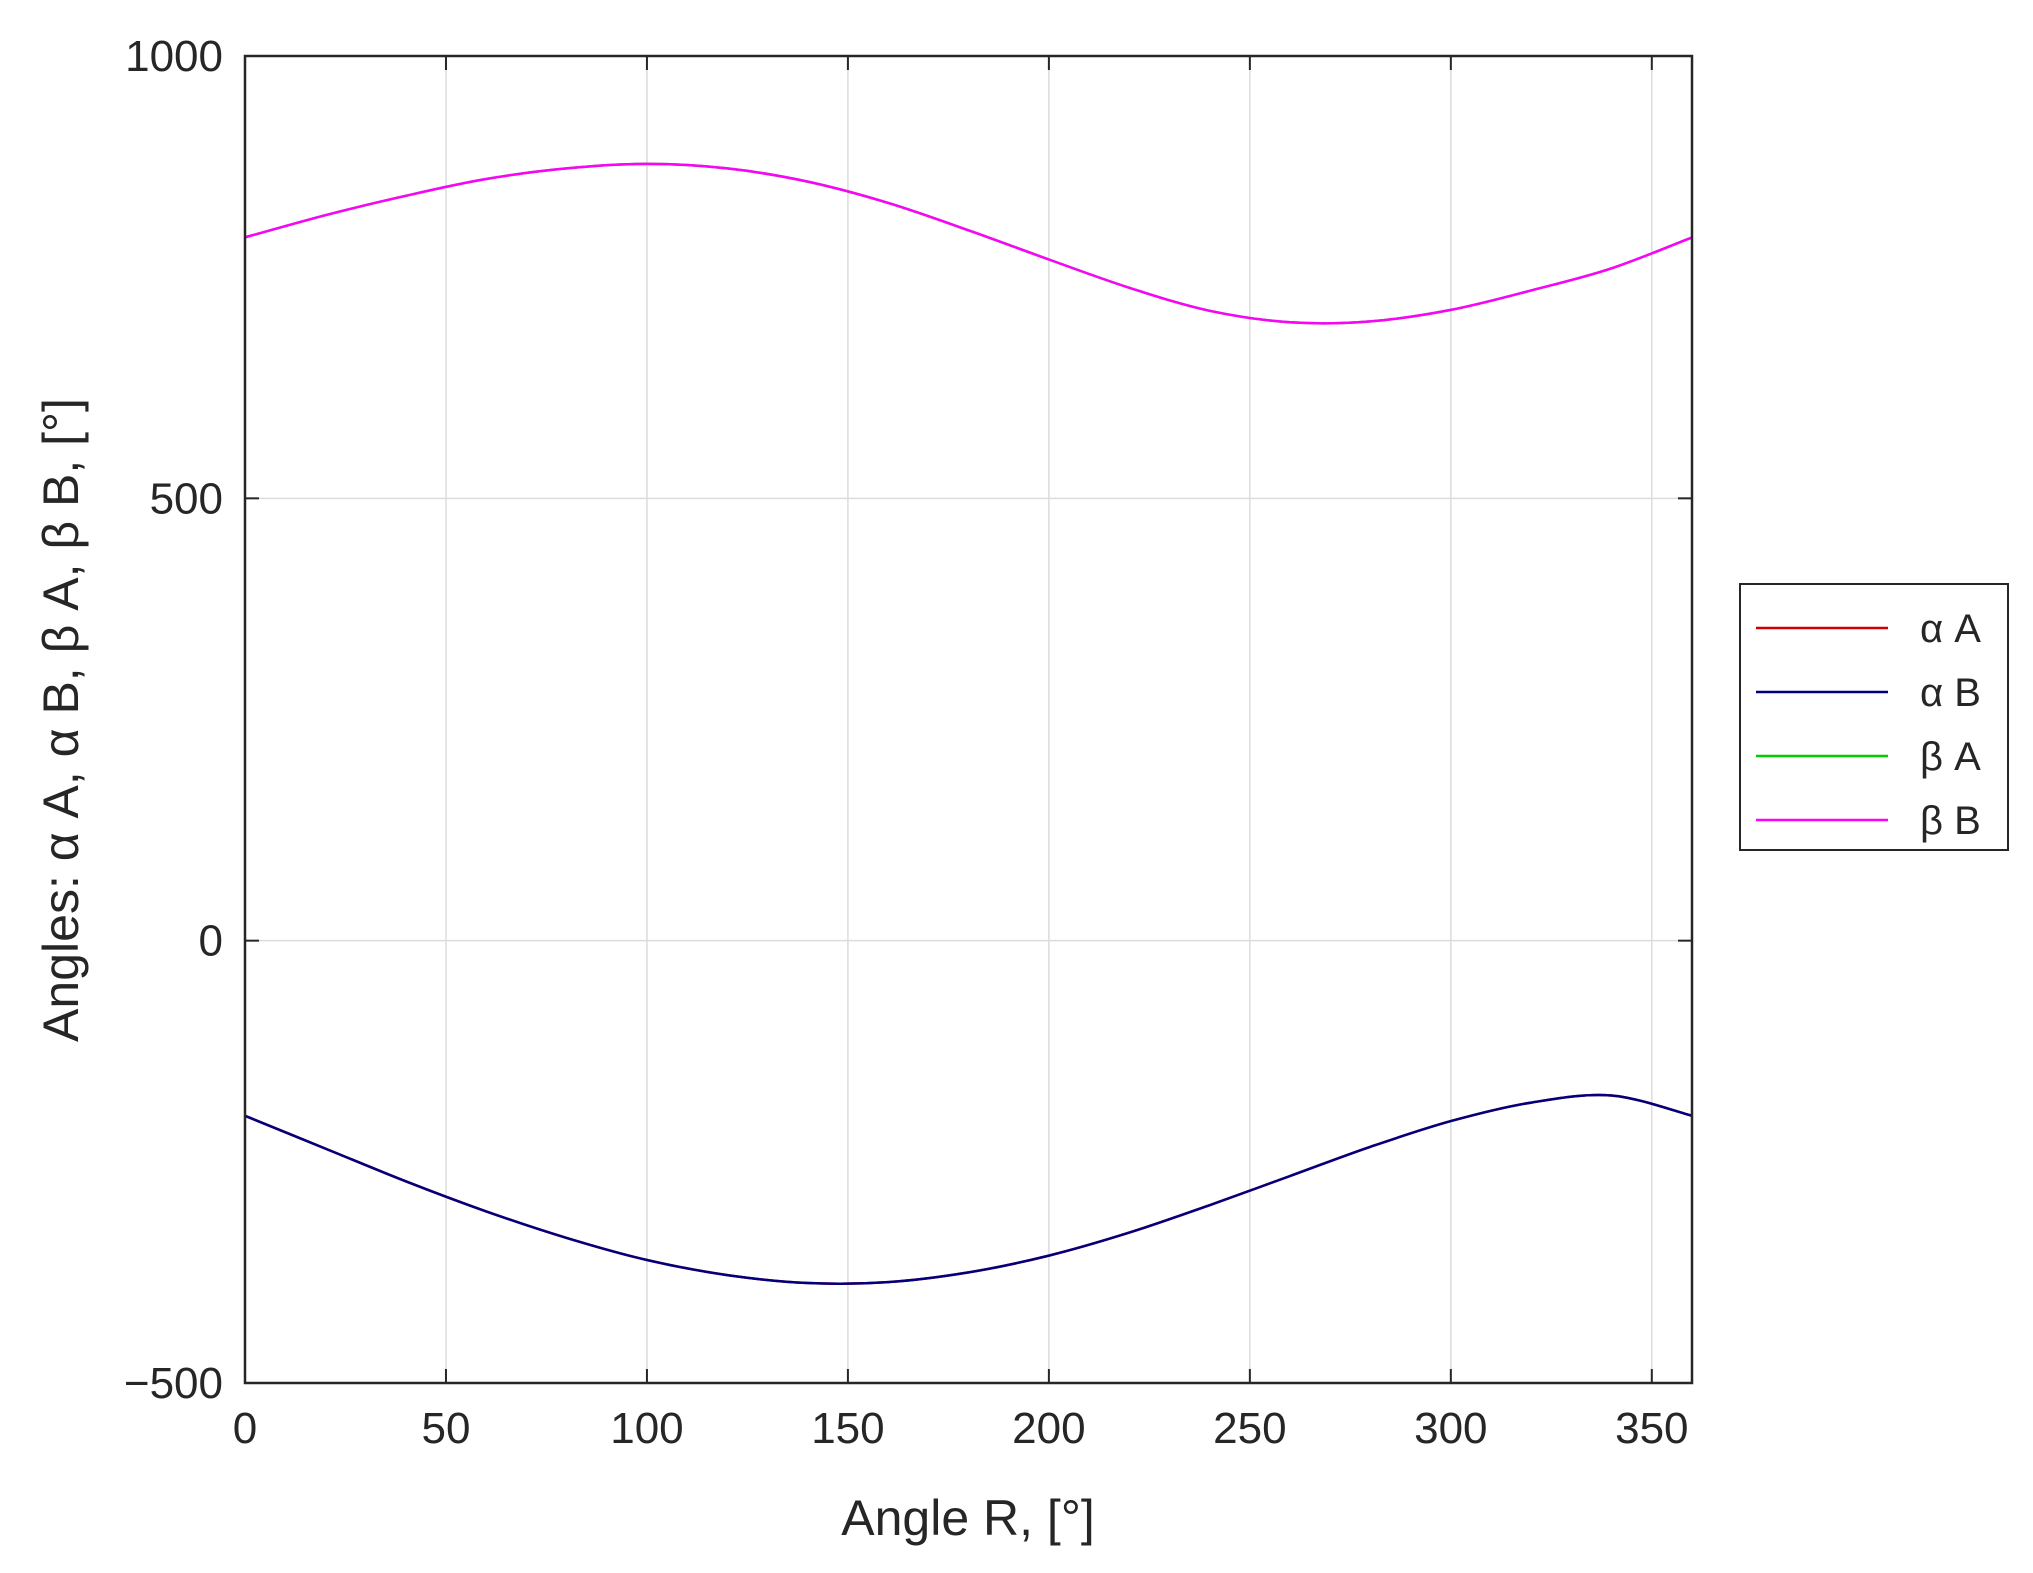 This screenshot has width=2033, height=1573. I want to click on y-tick-label: 0, so click(211, 941).